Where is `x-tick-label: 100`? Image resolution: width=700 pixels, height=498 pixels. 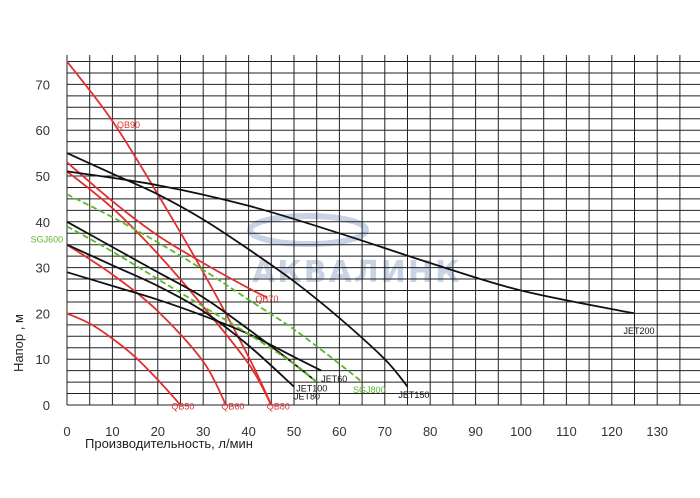
x-tick-label: 100 is located at coordinates (521, 431).